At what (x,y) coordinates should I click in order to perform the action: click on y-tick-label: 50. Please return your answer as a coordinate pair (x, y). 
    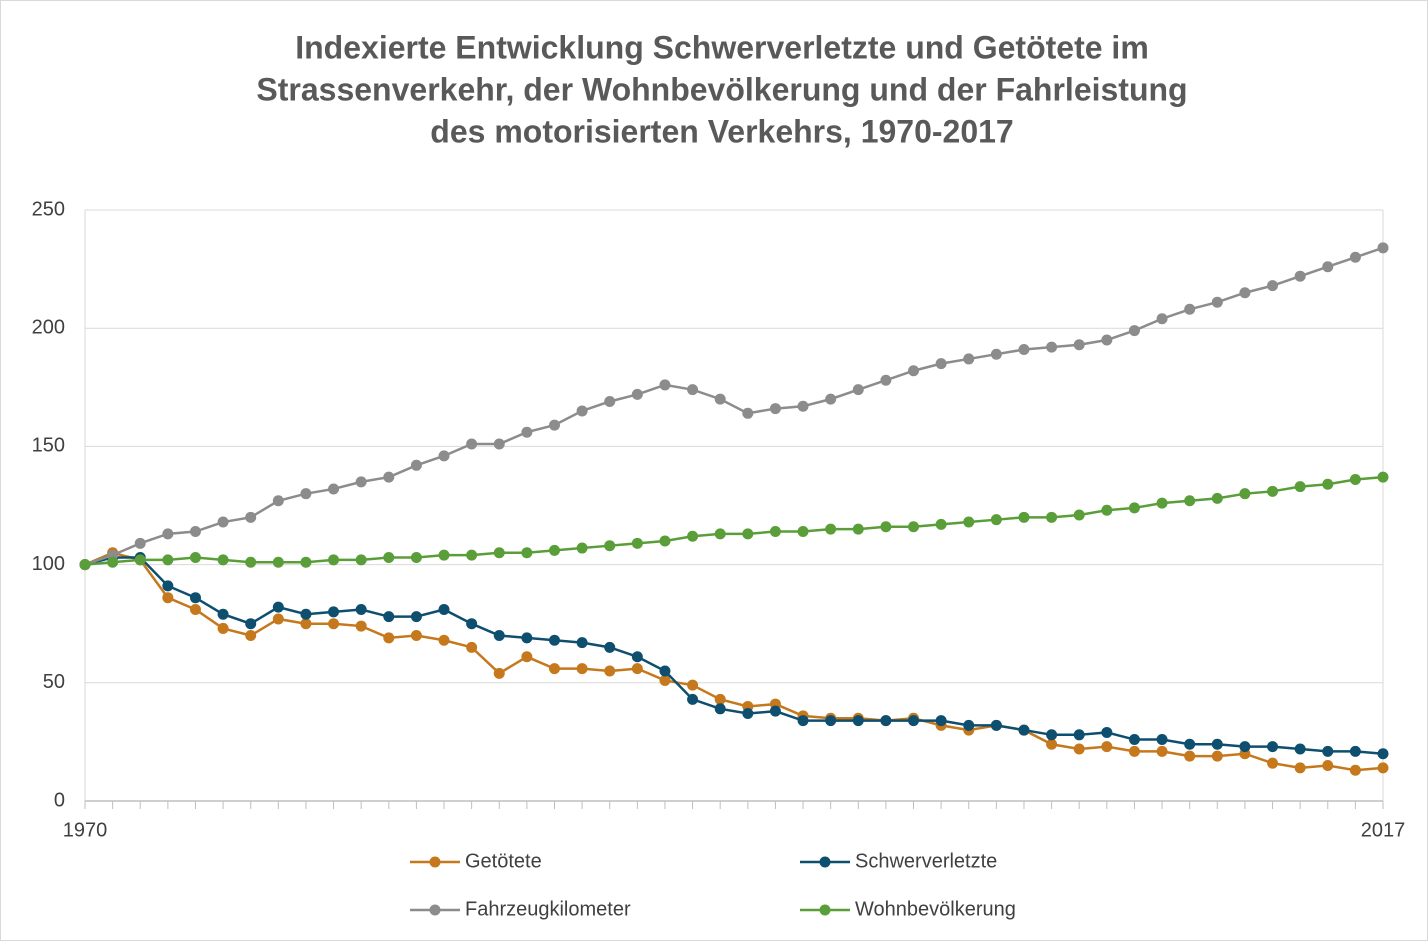
    Looking at the image, I should click on (54, 682).